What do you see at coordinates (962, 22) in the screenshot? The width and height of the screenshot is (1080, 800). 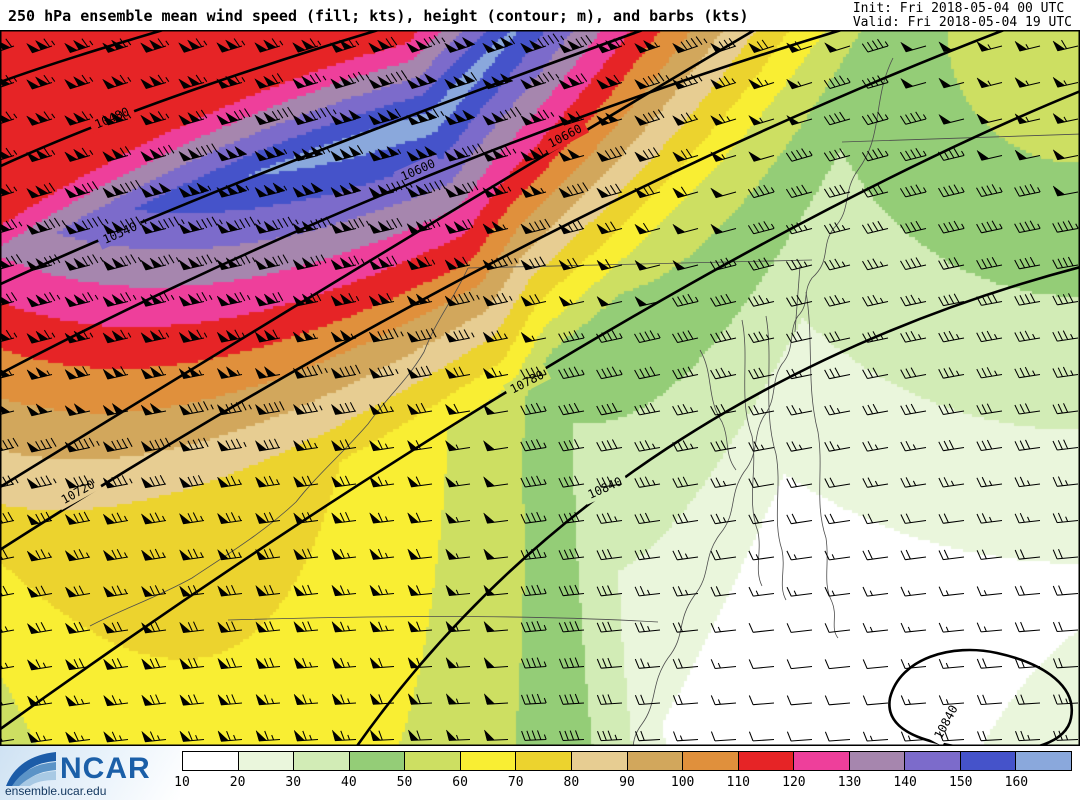 I see `valid-time: Valid: Fri 2018-05-04 19 UTC` at bounding box center [962, 22].